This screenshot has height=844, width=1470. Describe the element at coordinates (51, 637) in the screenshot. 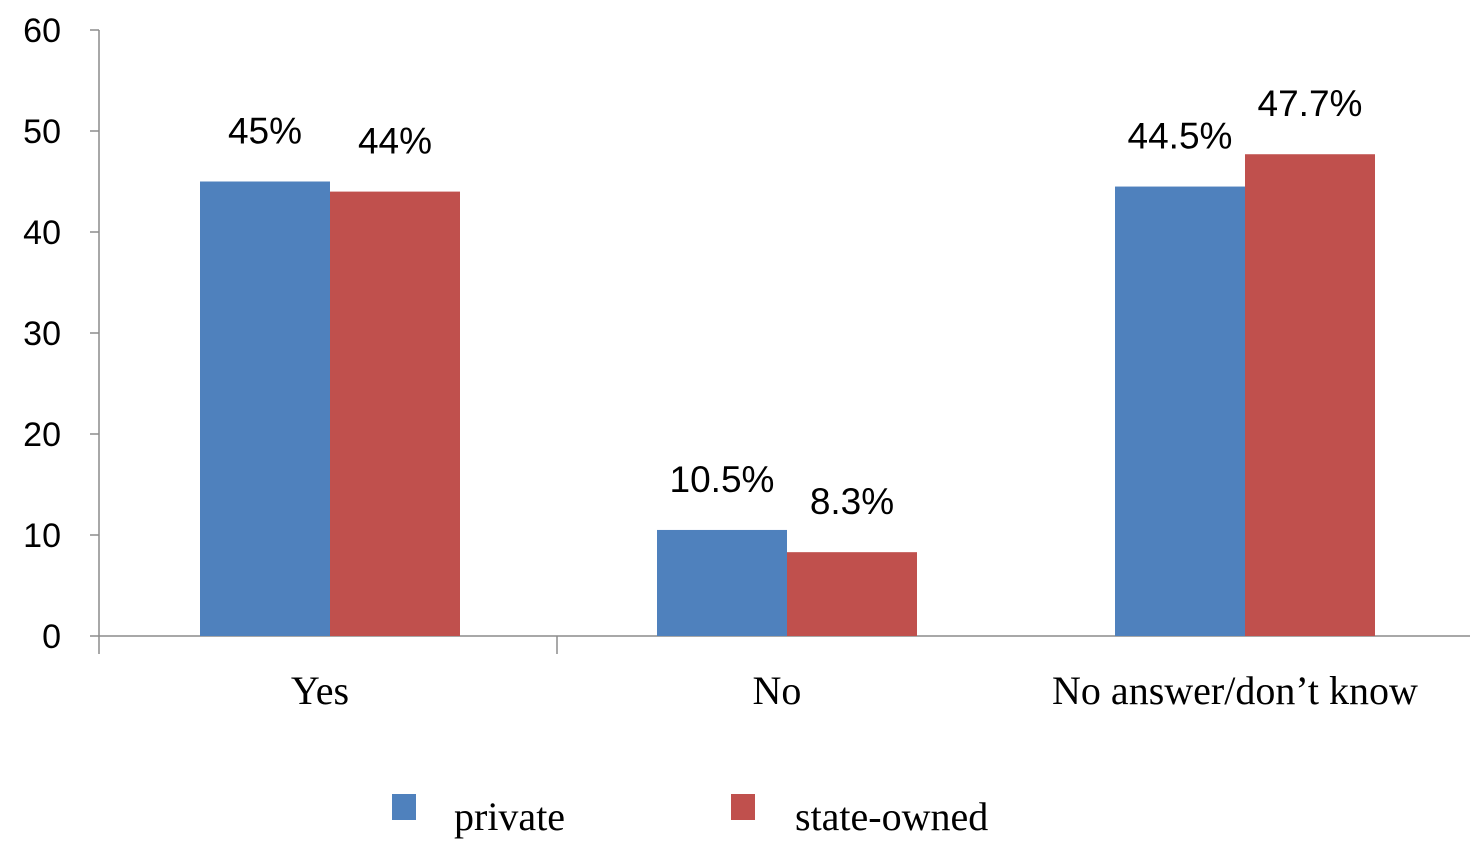

I see `y-tick-label: 0` at that location.